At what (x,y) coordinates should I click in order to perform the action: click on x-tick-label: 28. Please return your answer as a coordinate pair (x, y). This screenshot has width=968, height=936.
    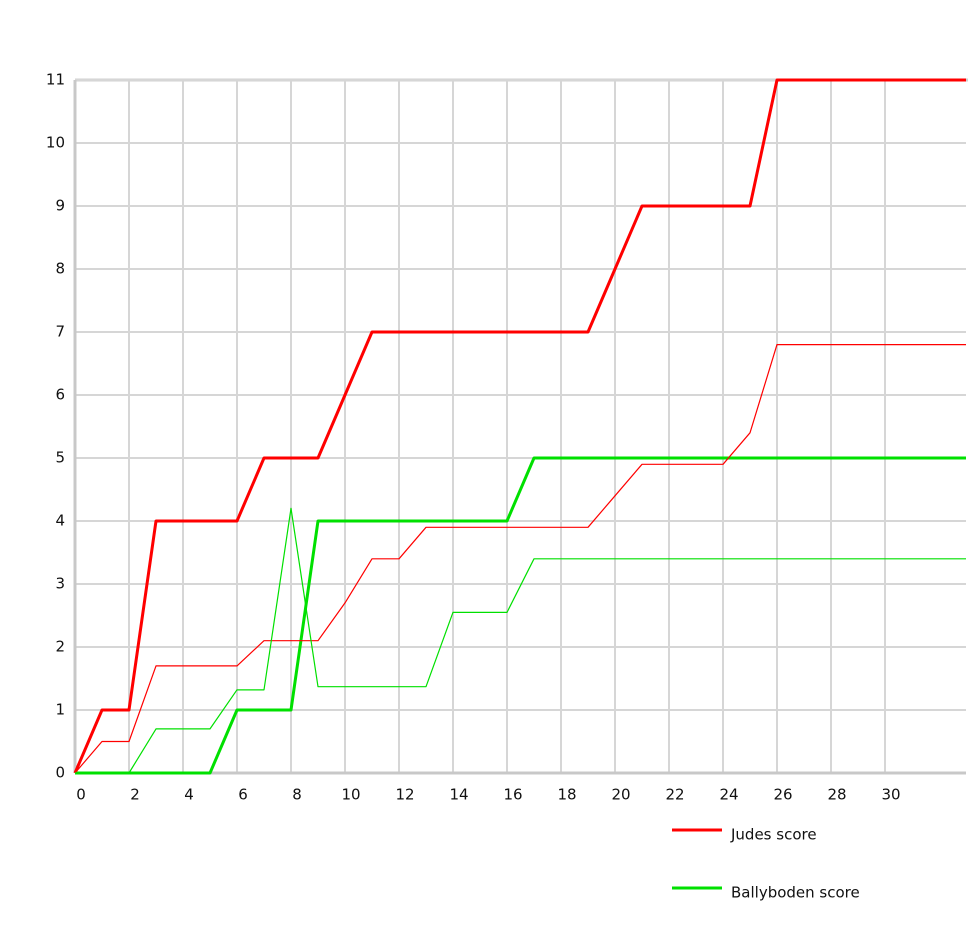
    Looking at the image, I should click on (836, 795).